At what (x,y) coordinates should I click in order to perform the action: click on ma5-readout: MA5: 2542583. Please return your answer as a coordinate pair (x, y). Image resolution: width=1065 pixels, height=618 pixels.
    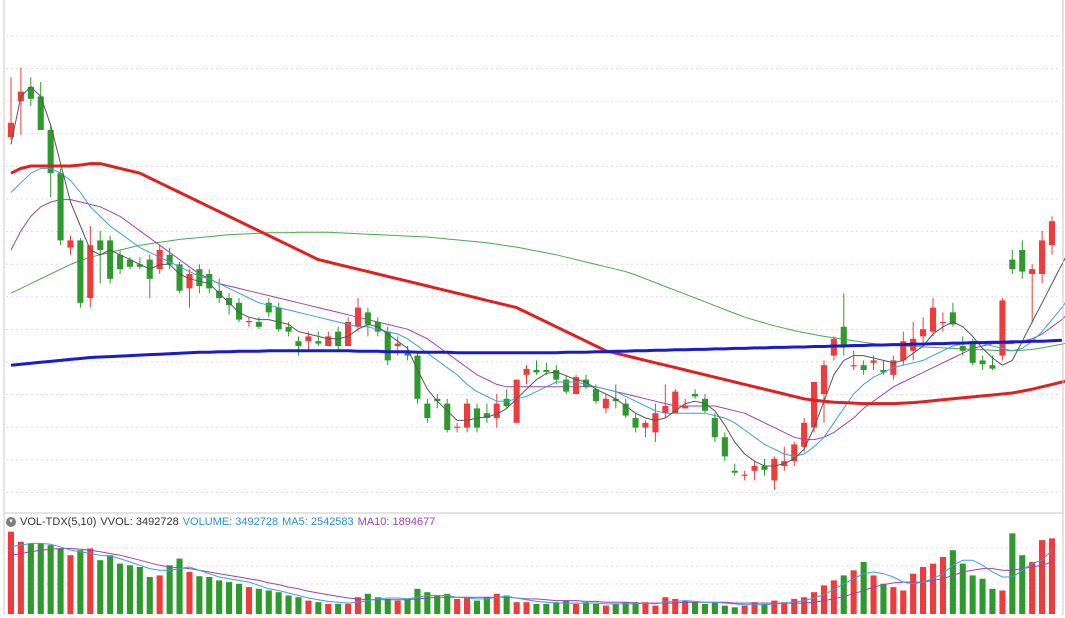
    Looking at the image, I should click on (318, 522).